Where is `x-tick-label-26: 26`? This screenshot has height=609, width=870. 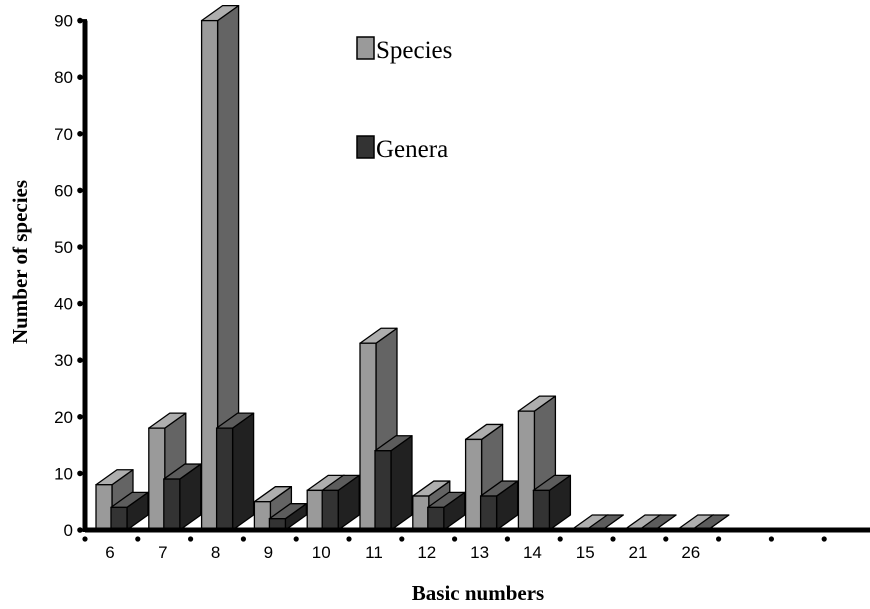
x-tick-label-26: 26 is located at coordinates (690, 552).